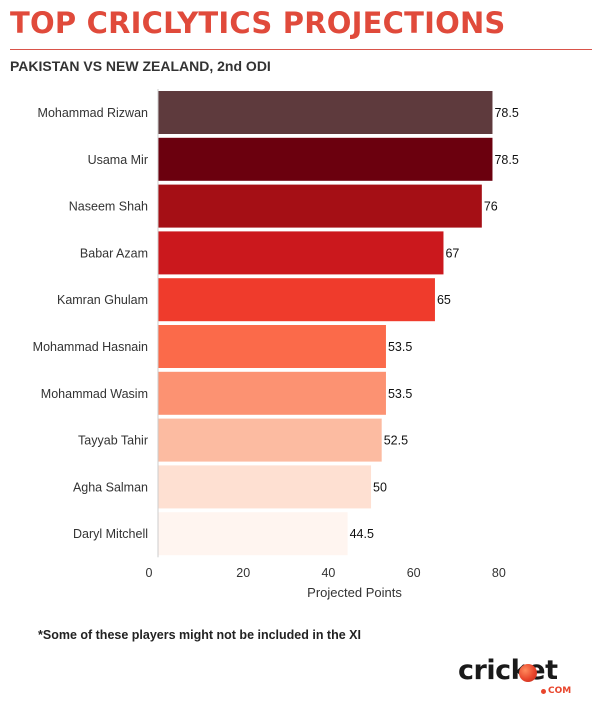  I want to click on category-label-7: Tayyab Tahir, so click(113, 441).